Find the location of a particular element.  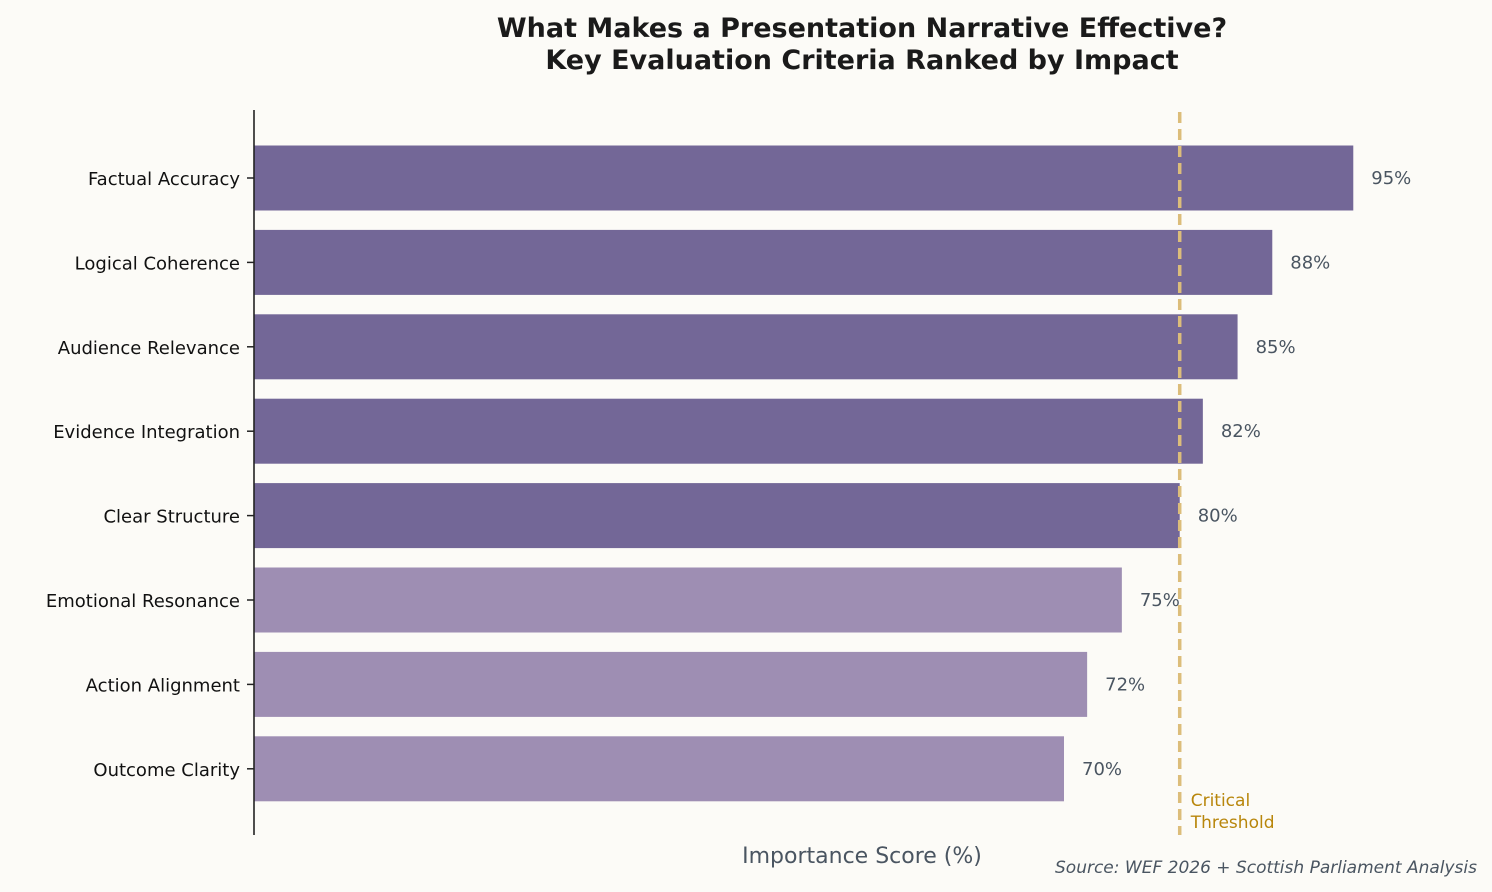

threshold-label-line-1: Critical is located at coordinates (1220, 801).